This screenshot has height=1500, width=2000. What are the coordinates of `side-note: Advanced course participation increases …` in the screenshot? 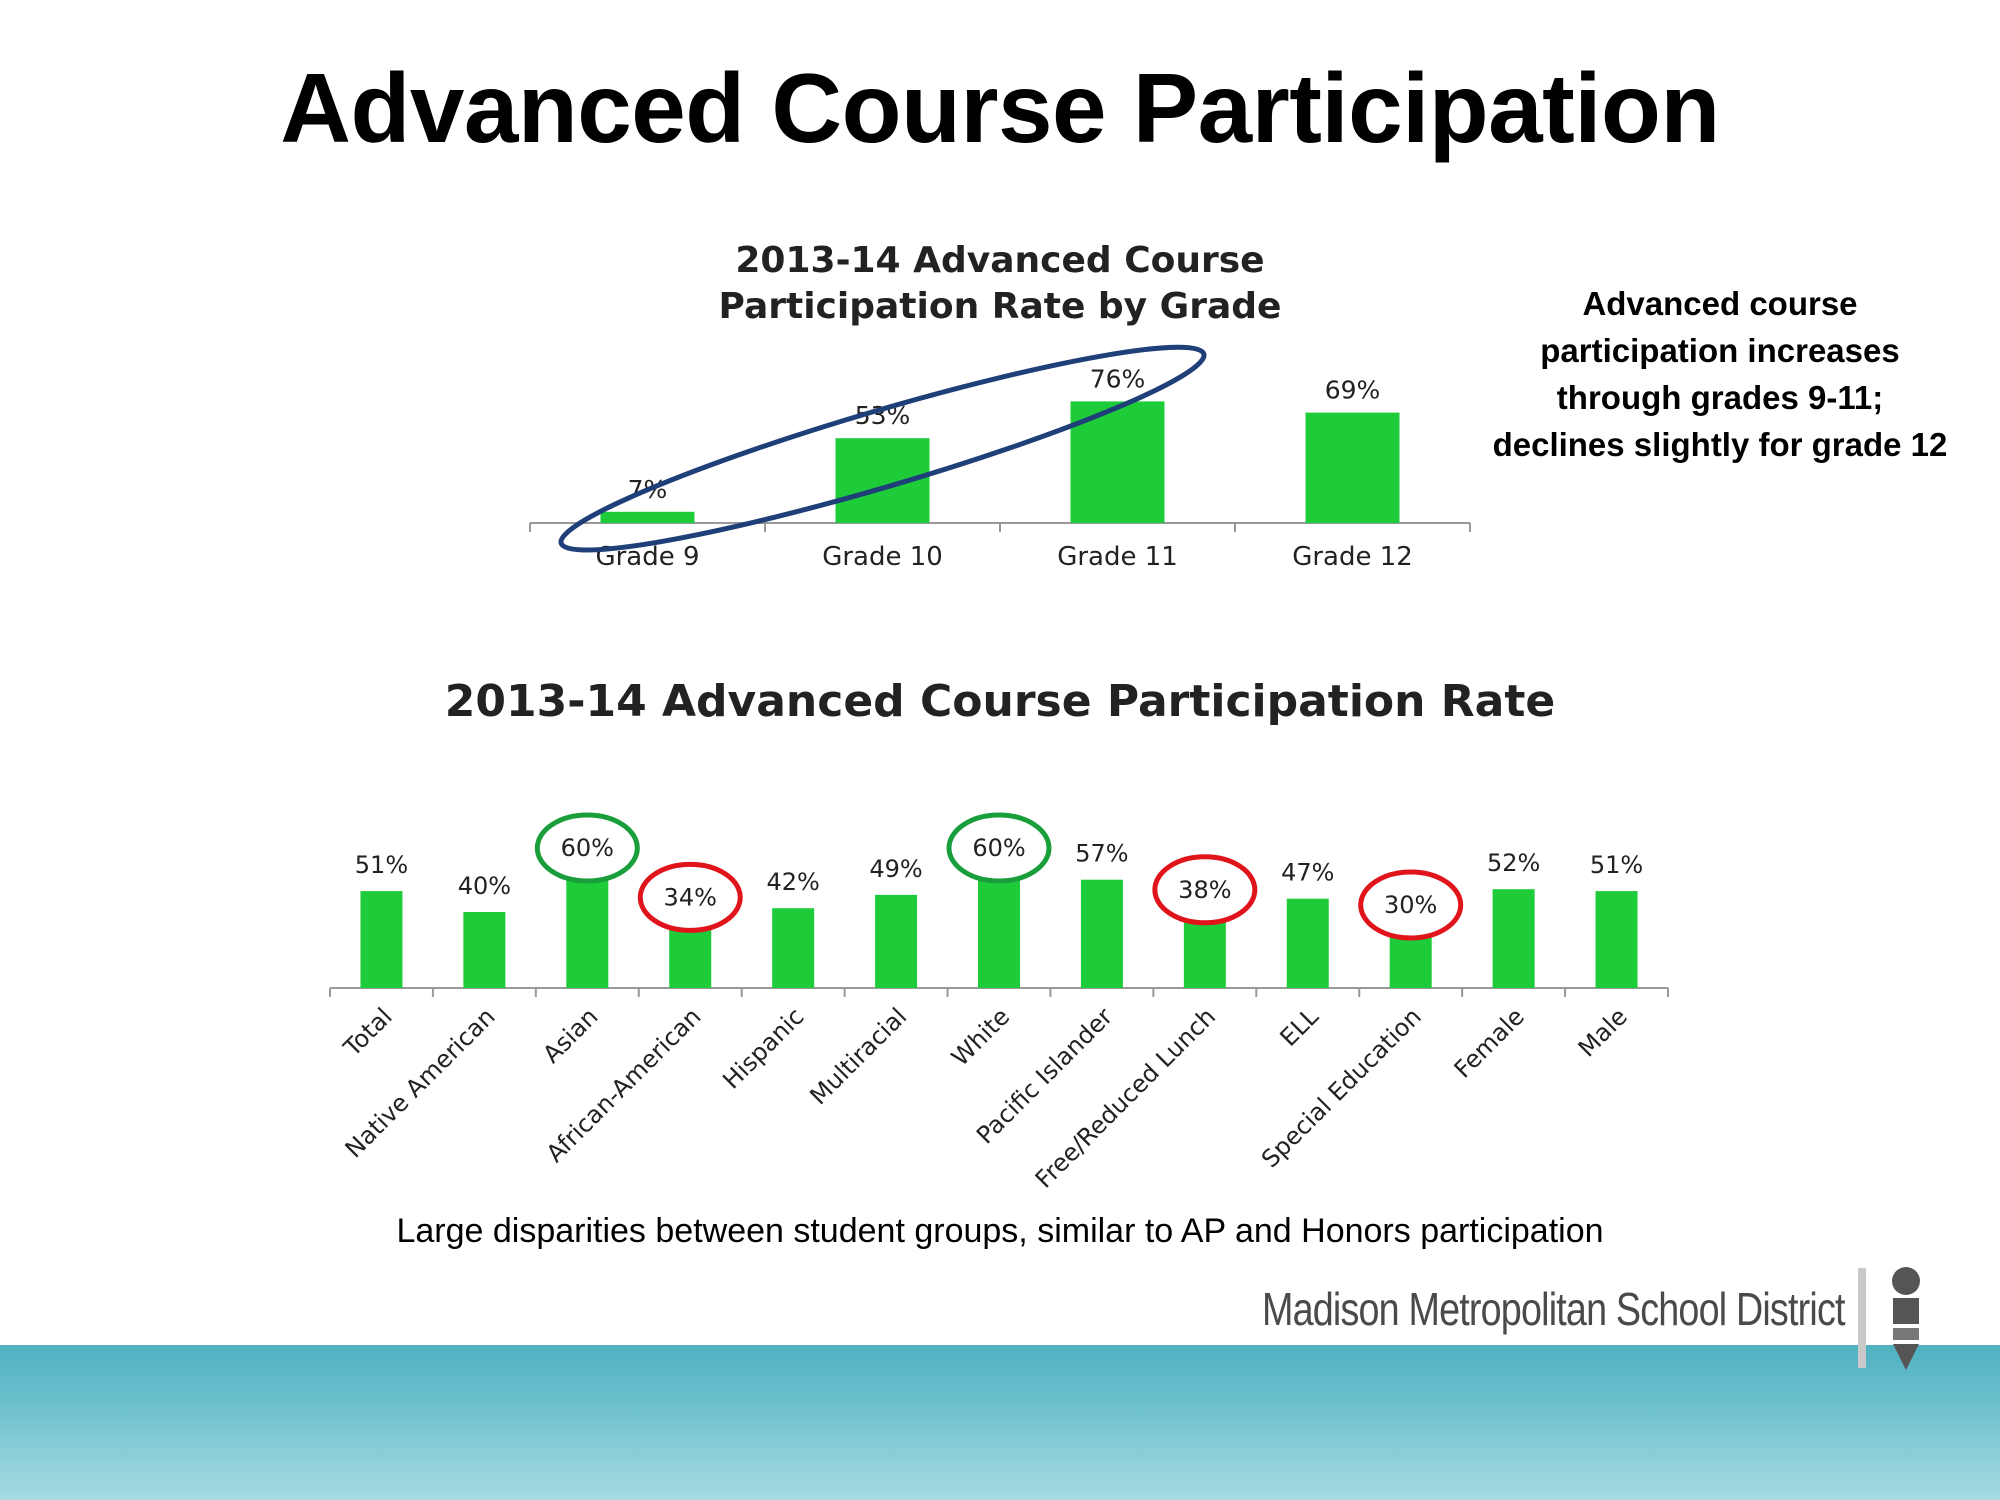 It's located at (1720, 374).